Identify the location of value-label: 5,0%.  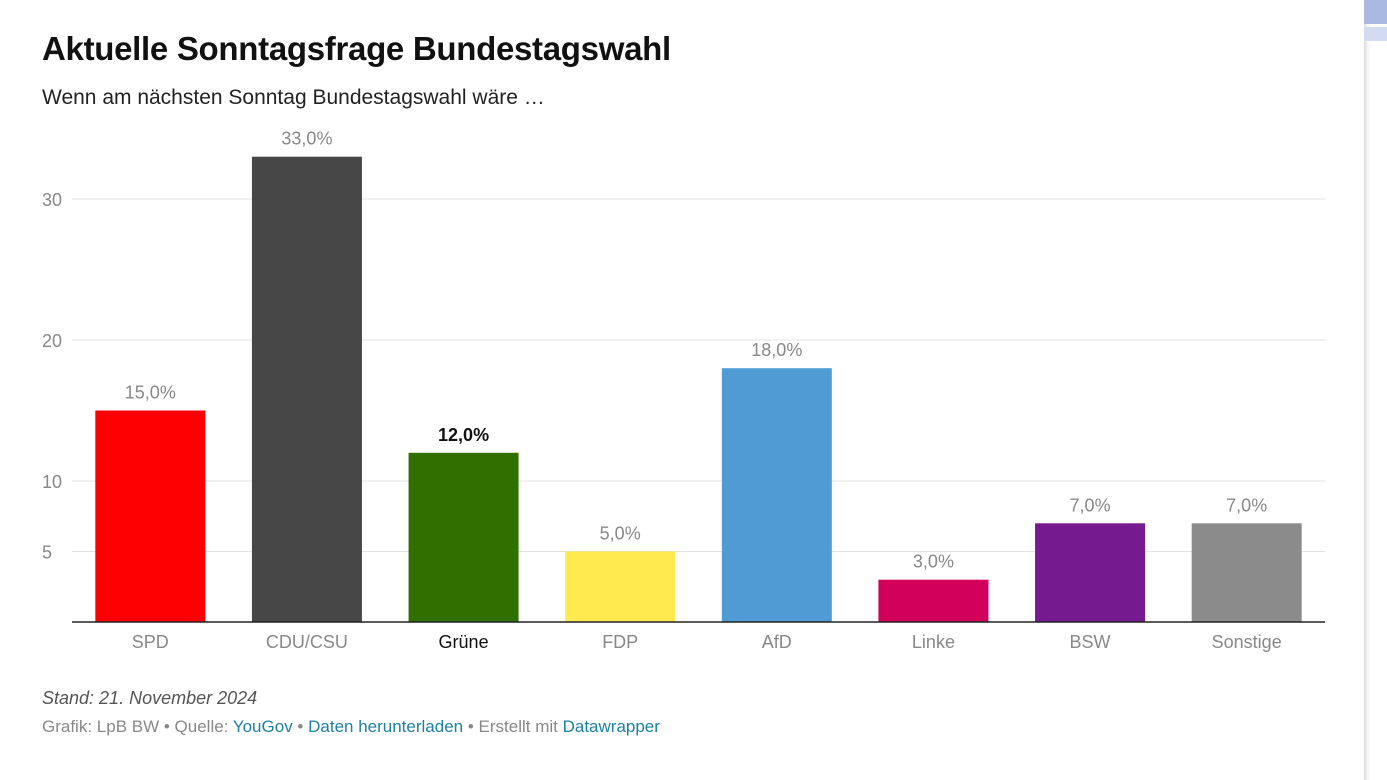
(620, 534).